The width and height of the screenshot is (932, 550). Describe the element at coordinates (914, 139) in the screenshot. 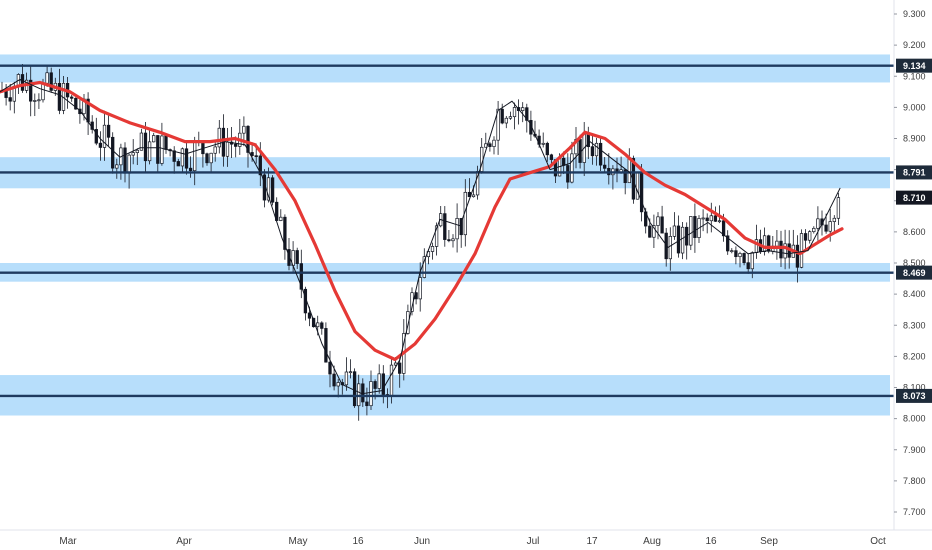

I see `y-tick-label: 8.900` at that location.